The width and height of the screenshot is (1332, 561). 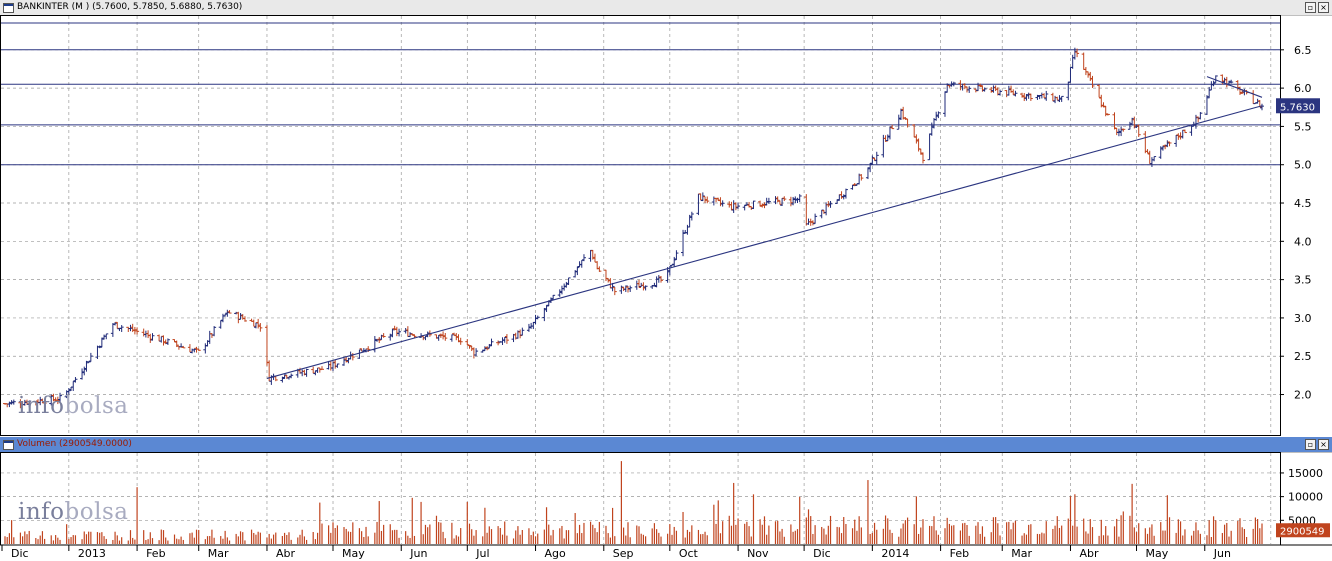 What do you see at coordinates (1303, 318) in the screenshot?
I see `price-tick-label: 3.0` at bounding box center [1303, 318].